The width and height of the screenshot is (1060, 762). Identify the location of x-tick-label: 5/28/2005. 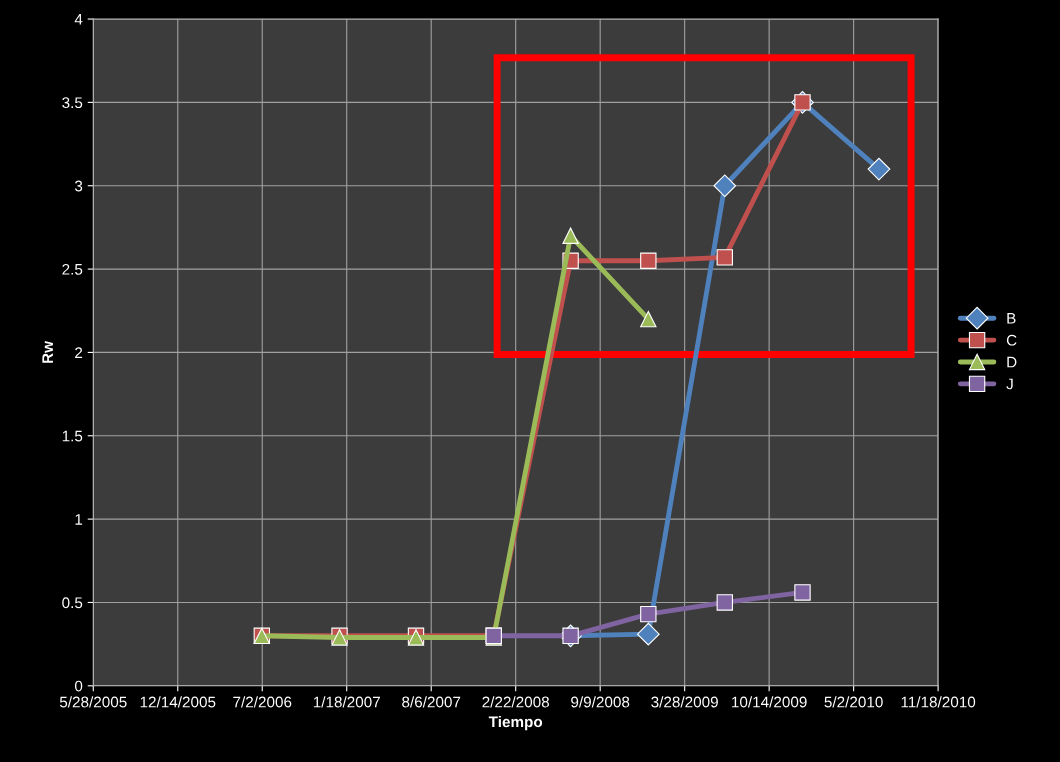
(93, 702).